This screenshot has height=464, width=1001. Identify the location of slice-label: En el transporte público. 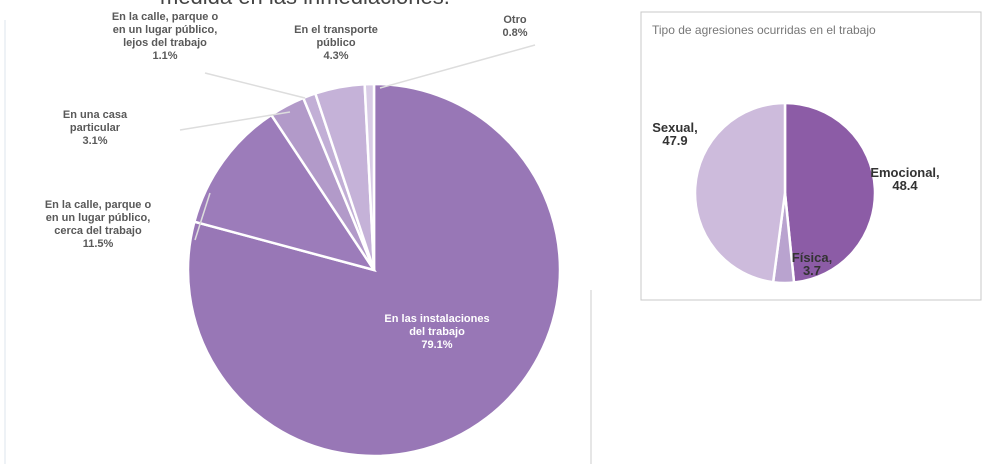
(336, 36).